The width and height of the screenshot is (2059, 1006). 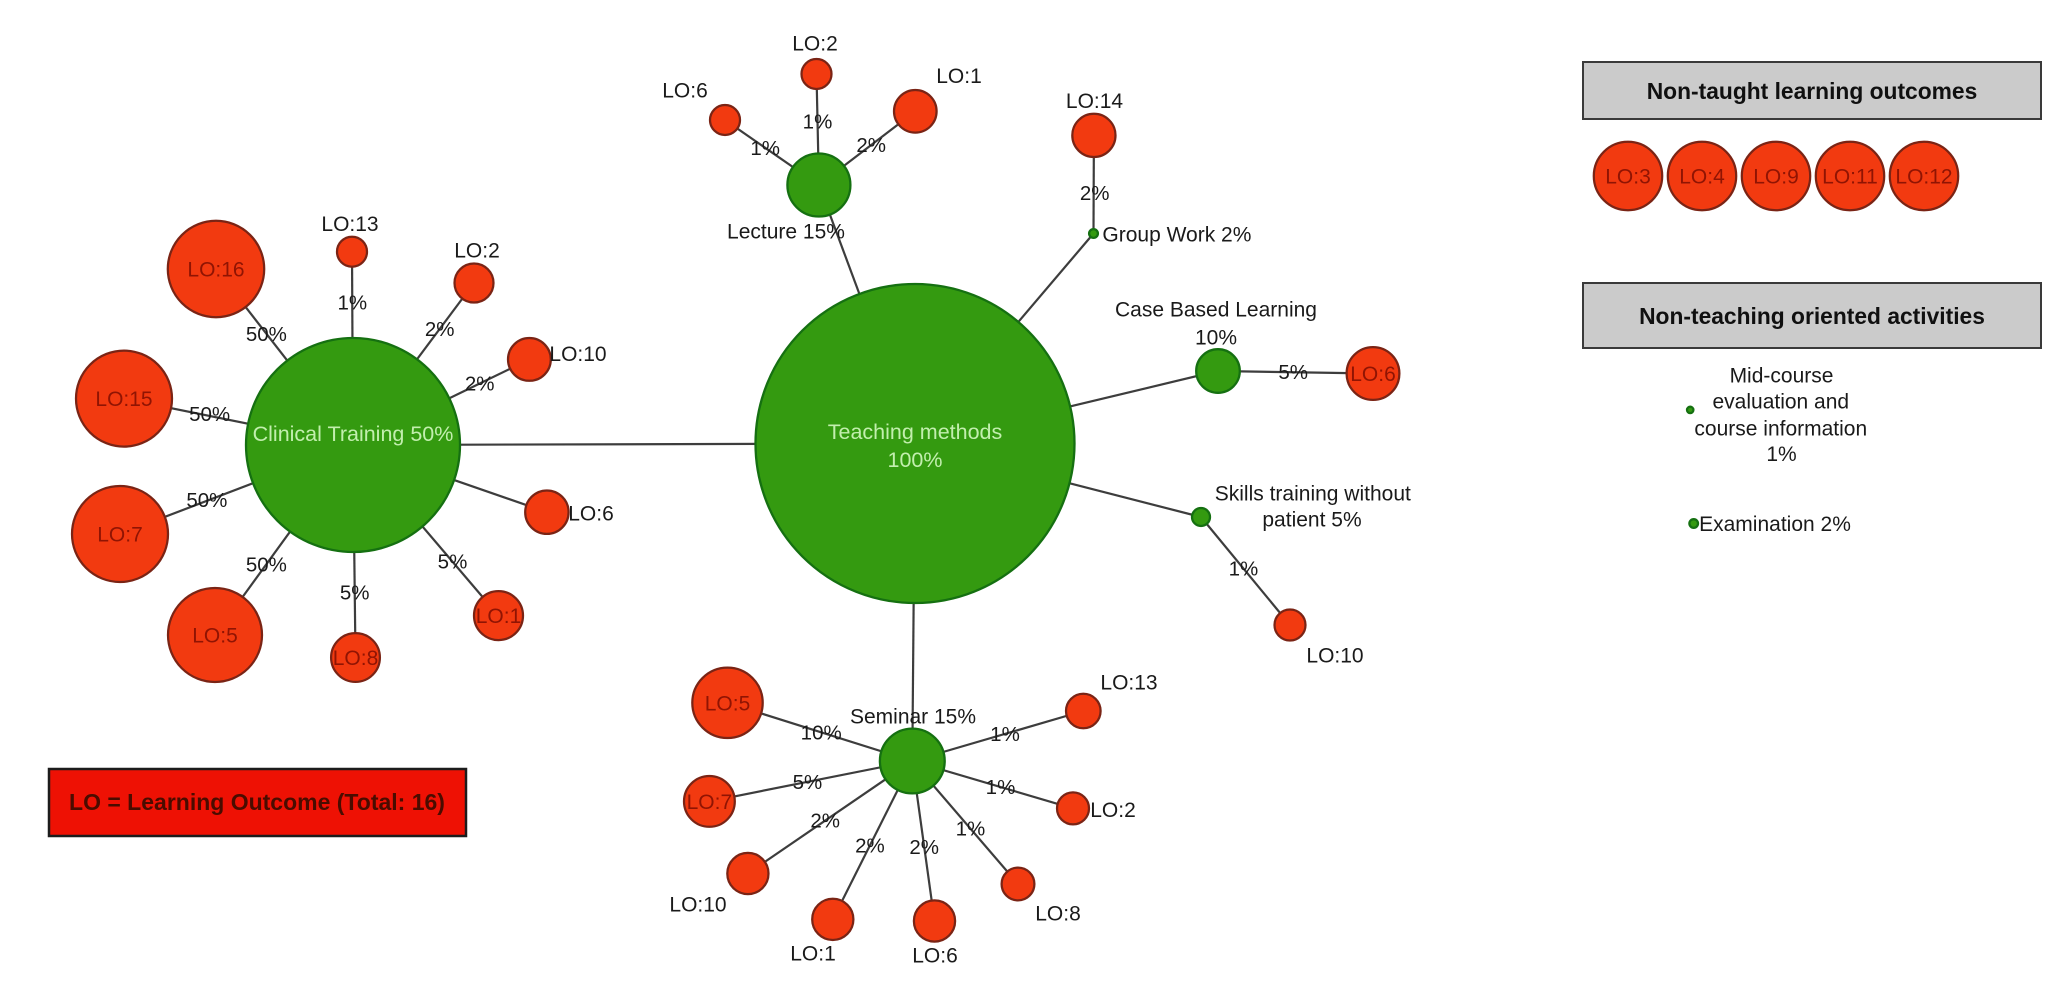 What do you see at coordinates (1780, 428) in the screenshot?
I see `svg-text: course information` at bounding box center [1780, 428].